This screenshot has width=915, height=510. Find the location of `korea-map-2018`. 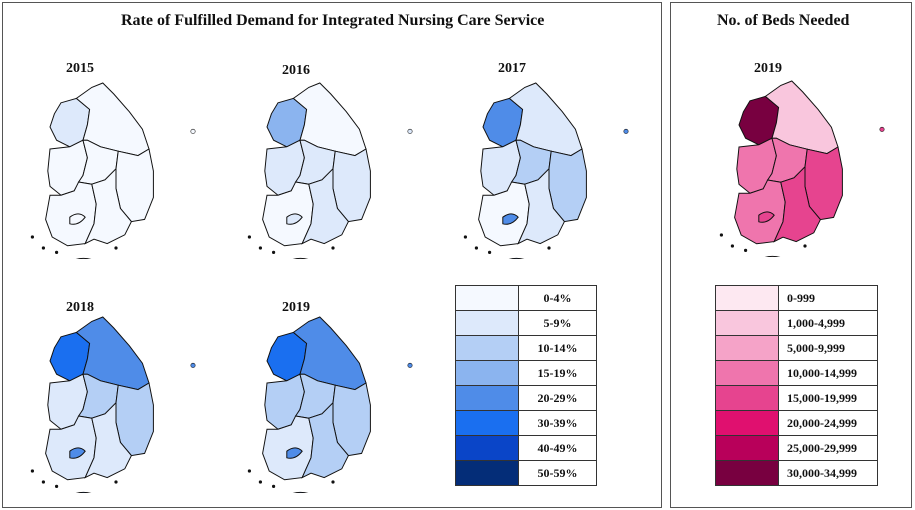

korea-map-2018 is located at coordinates (113, 404).